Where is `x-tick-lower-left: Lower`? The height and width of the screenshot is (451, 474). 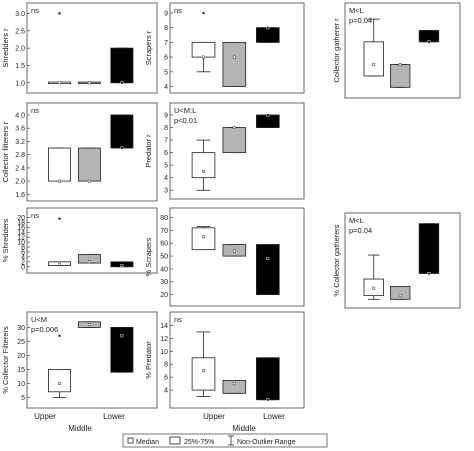 x-tick-lower-left: Lower is located at coordinates (114, 416).